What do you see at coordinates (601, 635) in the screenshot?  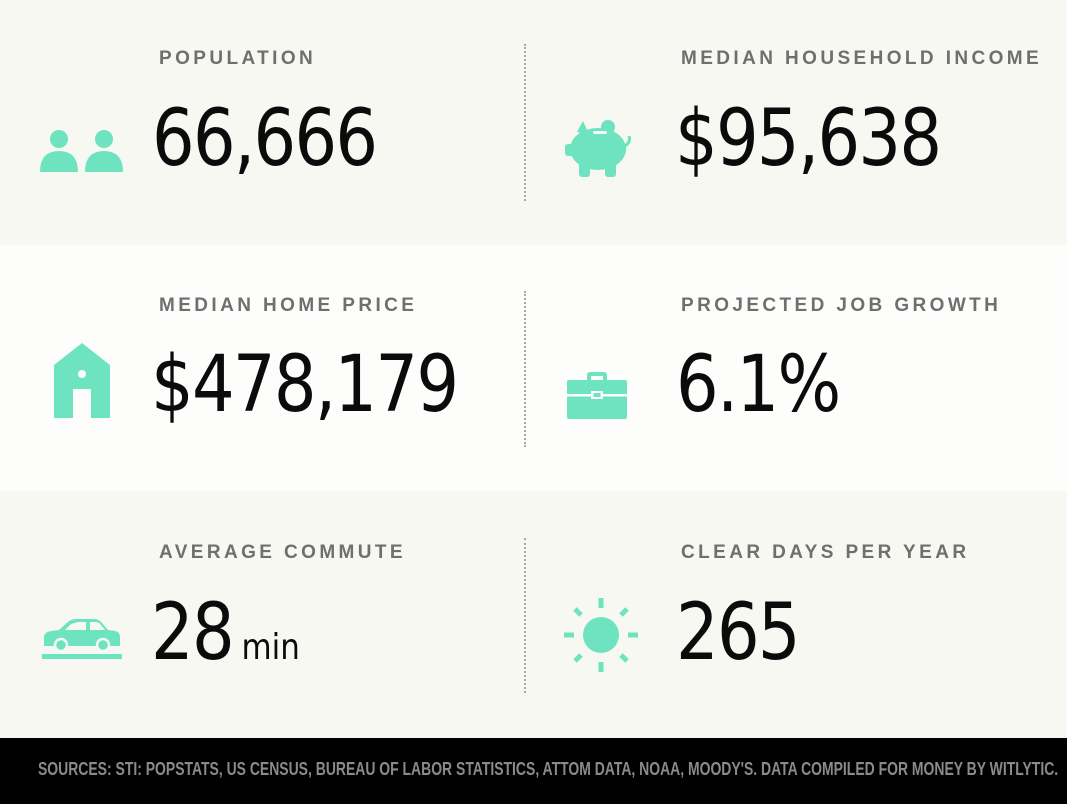 I see `sun-icon` at bounding box center [601, 635].